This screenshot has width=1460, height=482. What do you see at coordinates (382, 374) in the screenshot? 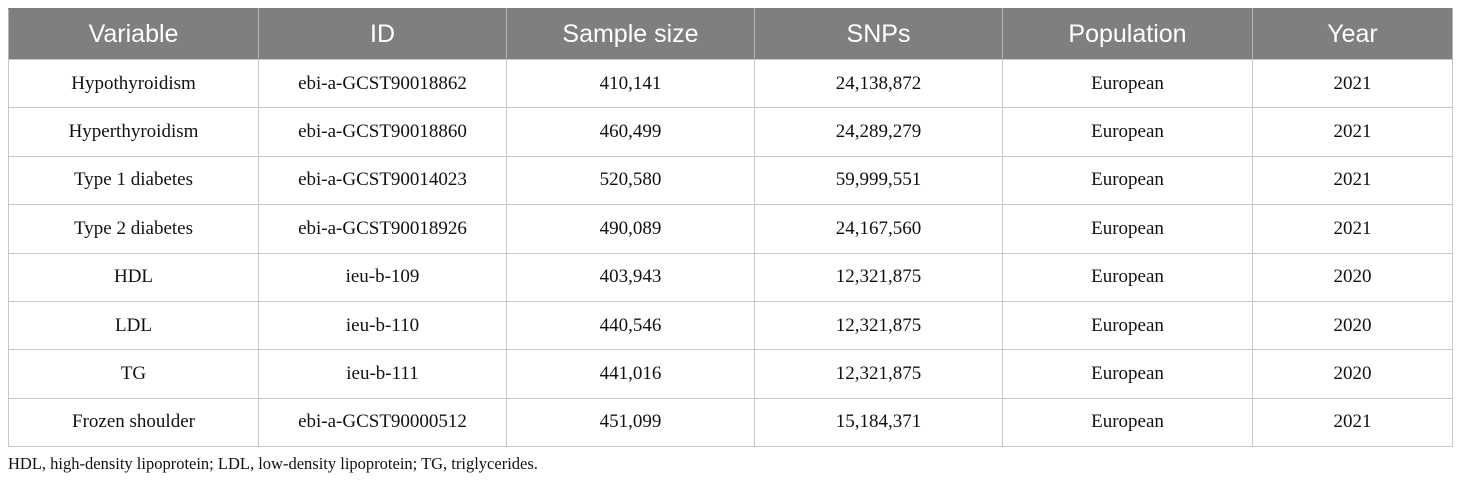
I see `cell-id: ieu-b-111` at bounding box center [382, 374].